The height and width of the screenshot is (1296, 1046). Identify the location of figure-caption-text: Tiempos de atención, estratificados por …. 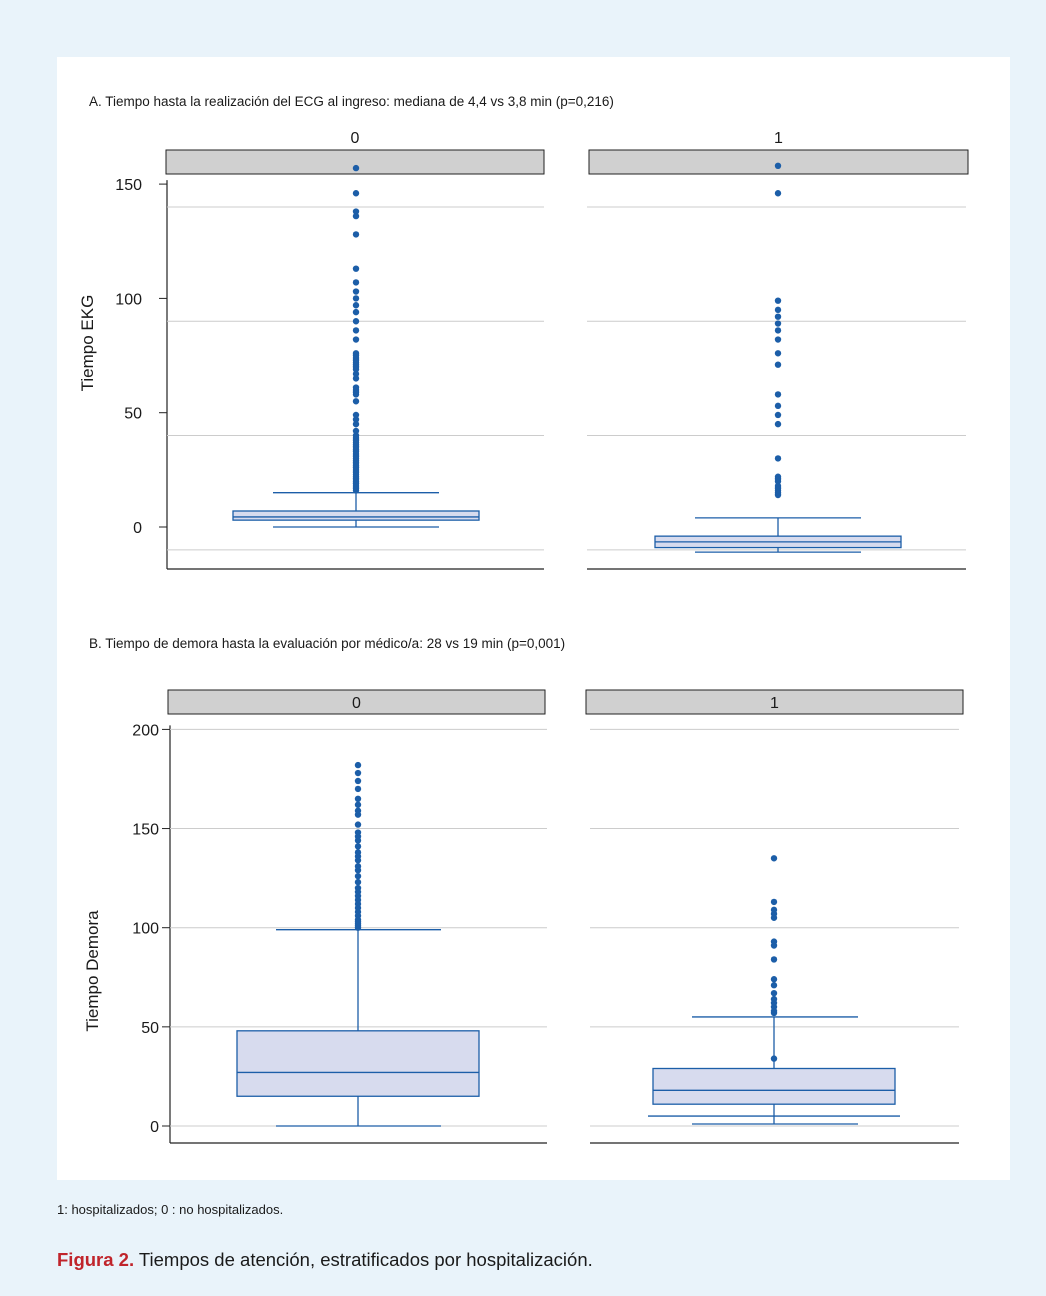
(363, 1259).